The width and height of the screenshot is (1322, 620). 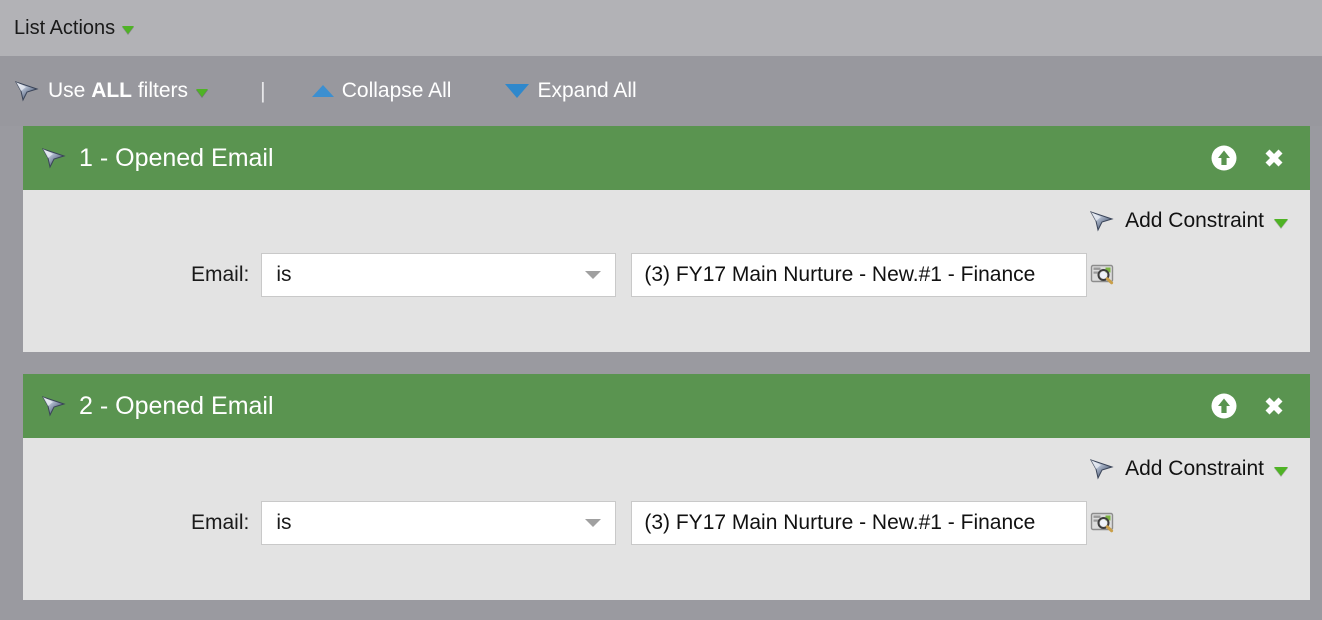 I want to click on expand-all-button: Expand All, so click(x=571, y=91).